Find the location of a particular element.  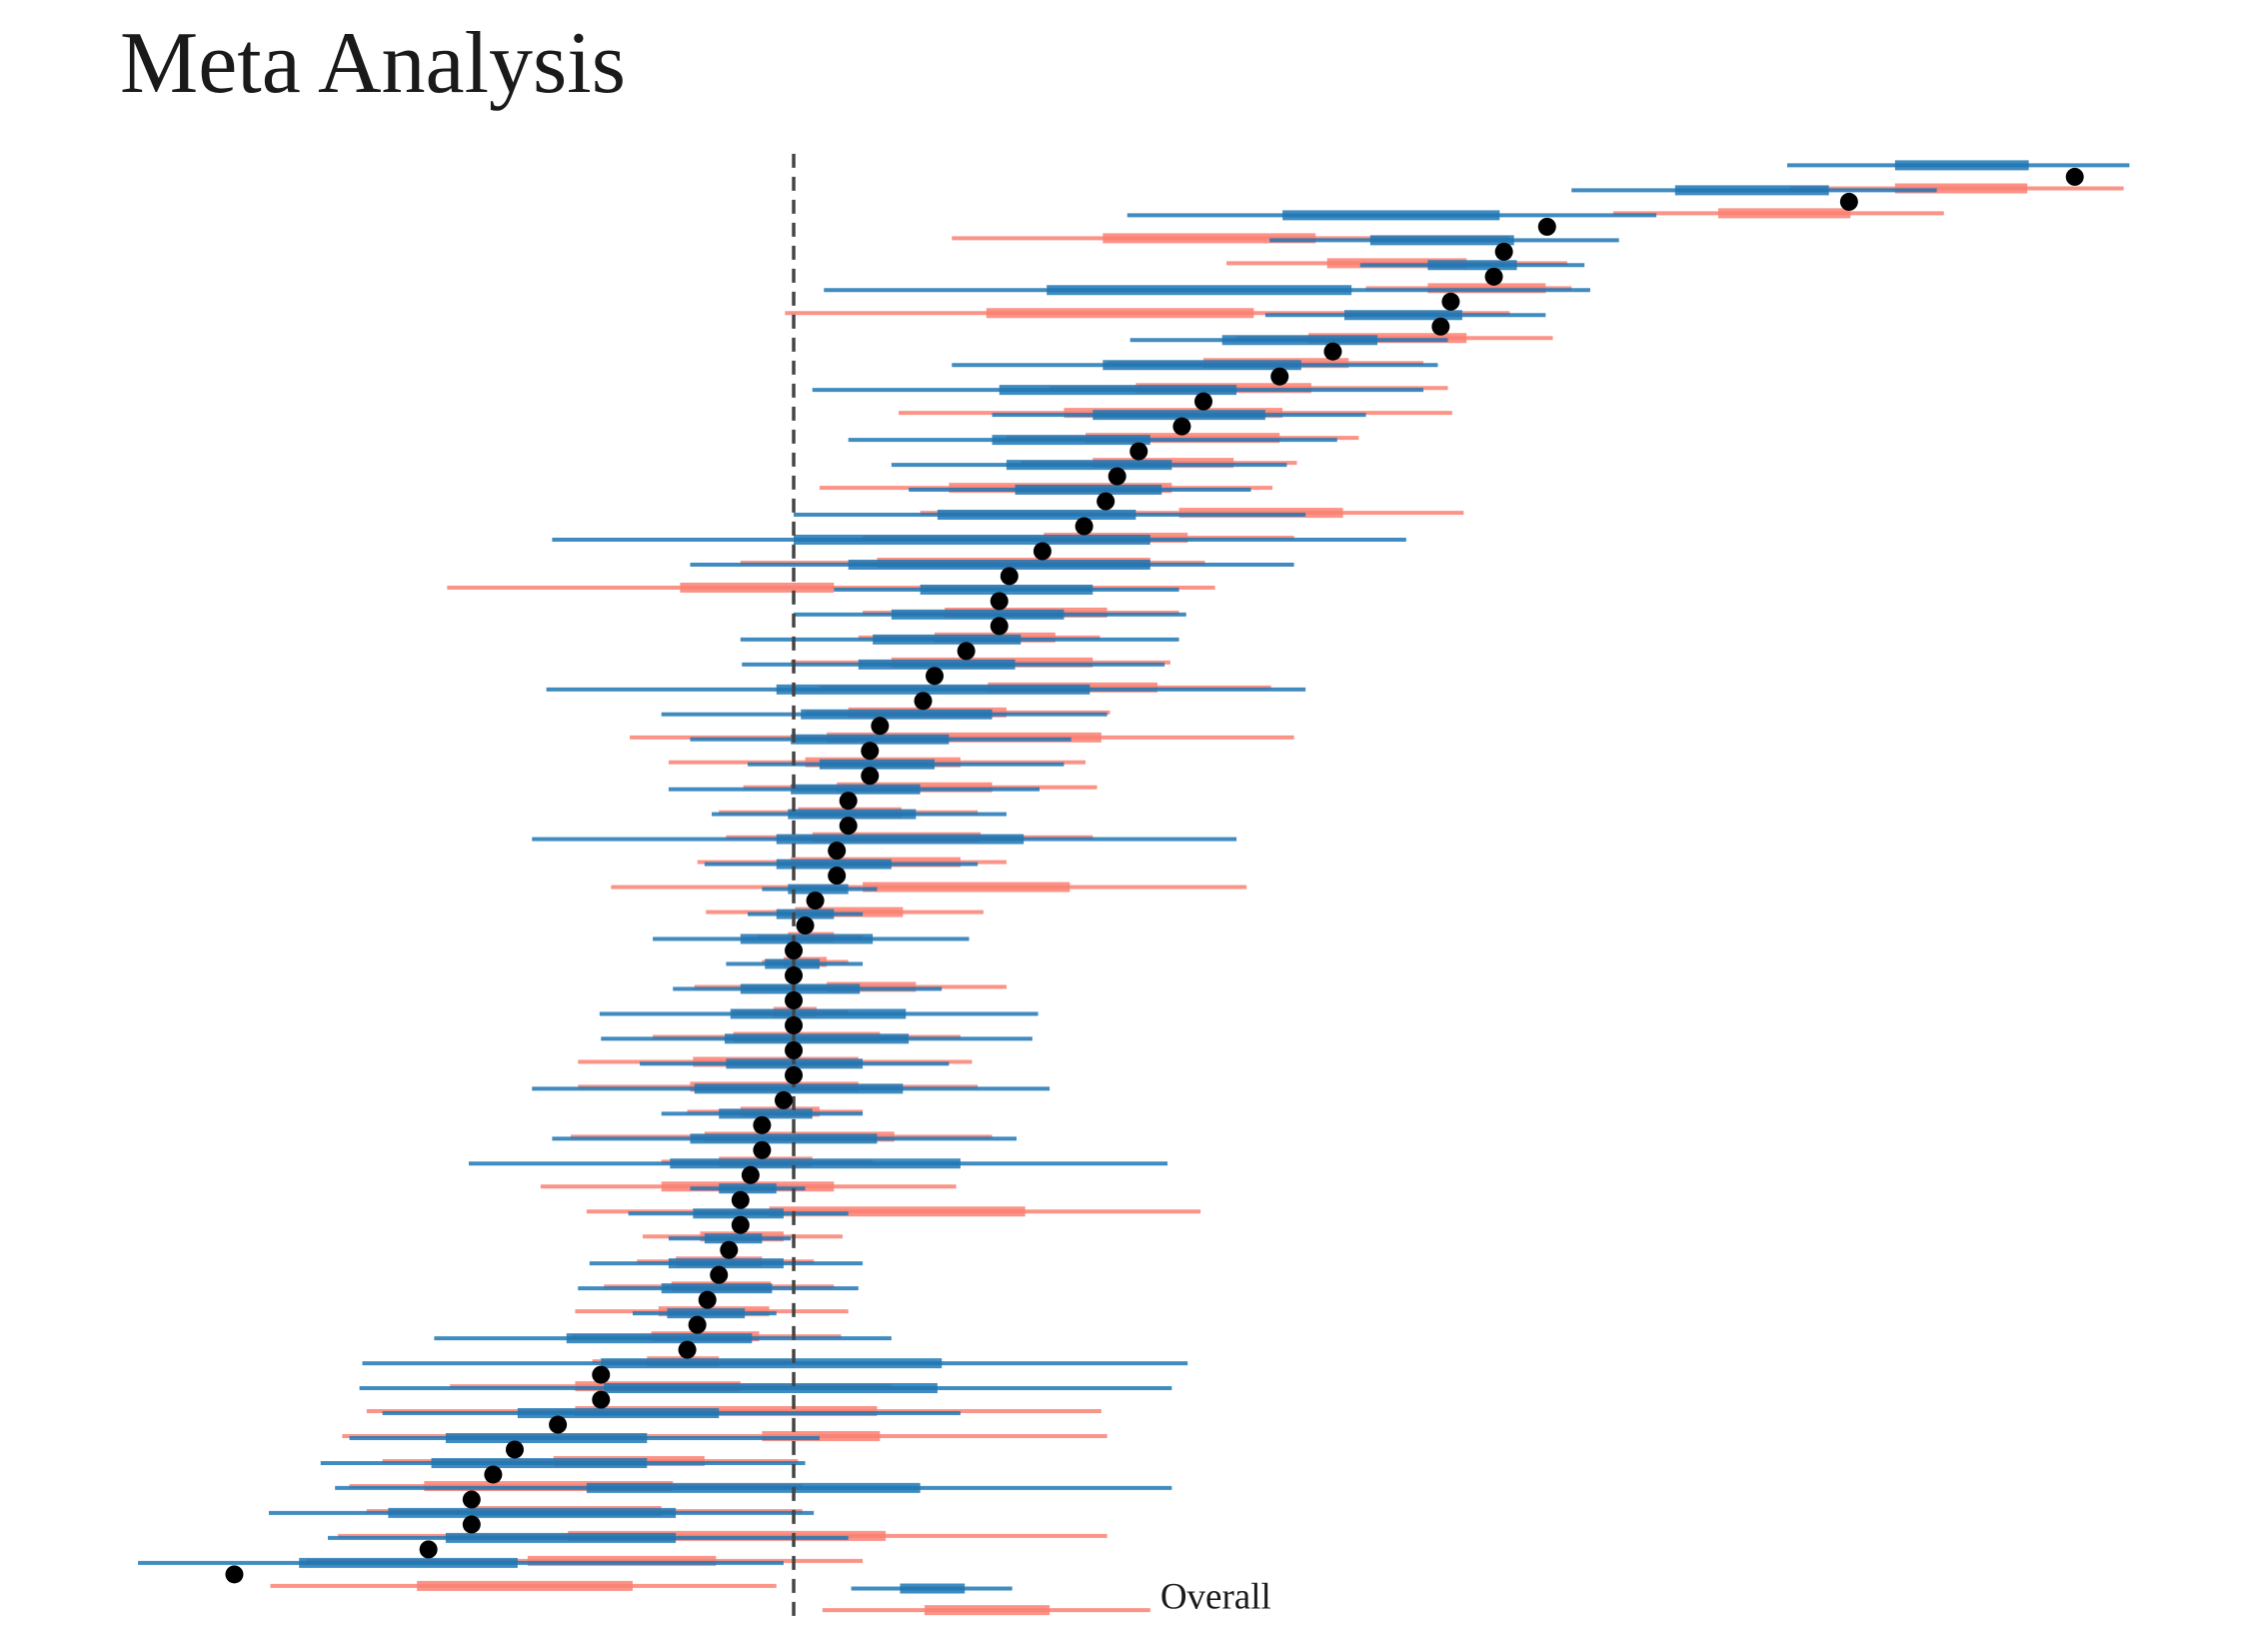

overall-label: Overall is located at coordinates (1215, 1596).